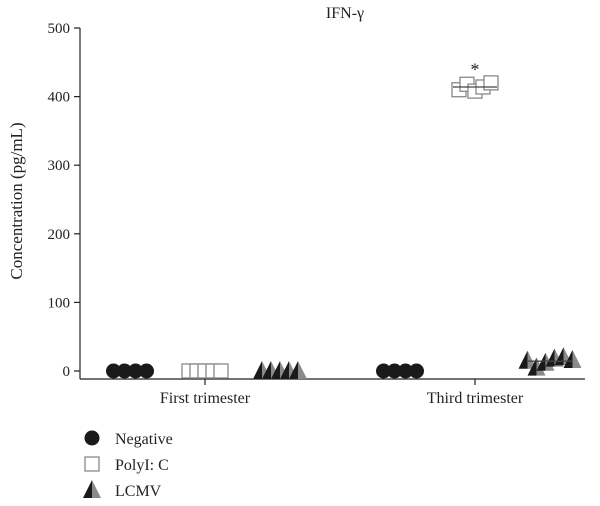 This screenshot has height=506, width=600. What do you see at coordinates (205, 398) in the screenshot?
I see `x-tick-label: First trimester` at bounding box center [205, 398].